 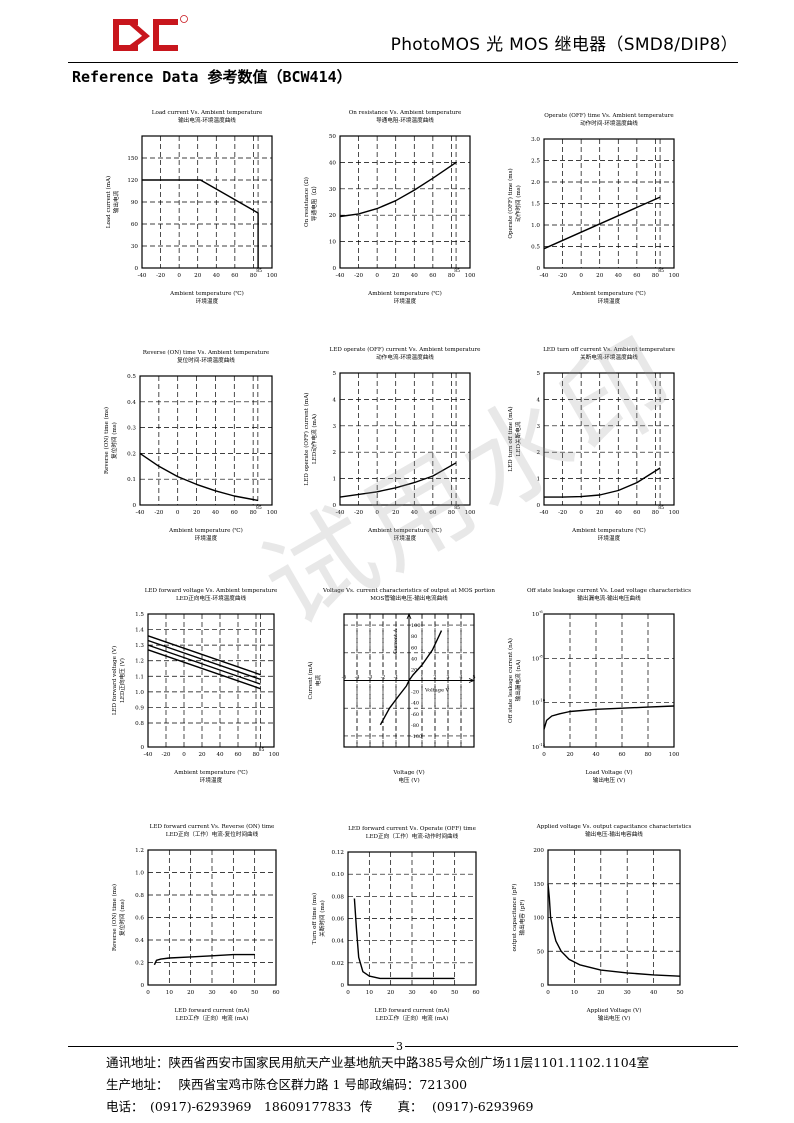 I want to click on footer-factory: 生产地址： 陕西省宝鸡市陈仓区群力路 1 号邮政编码：721300, so click(x=286, y=1083).